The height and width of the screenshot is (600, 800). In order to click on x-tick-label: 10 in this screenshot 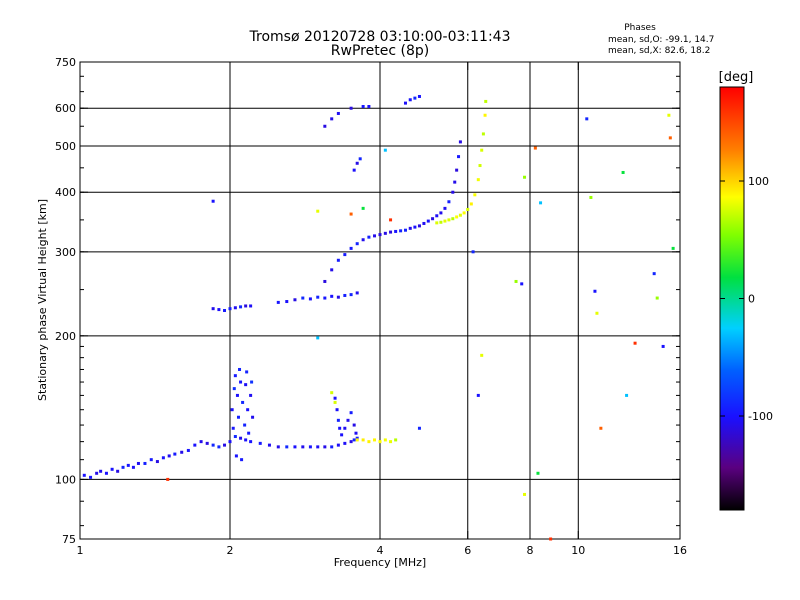, I will do `click(578, 550)`.